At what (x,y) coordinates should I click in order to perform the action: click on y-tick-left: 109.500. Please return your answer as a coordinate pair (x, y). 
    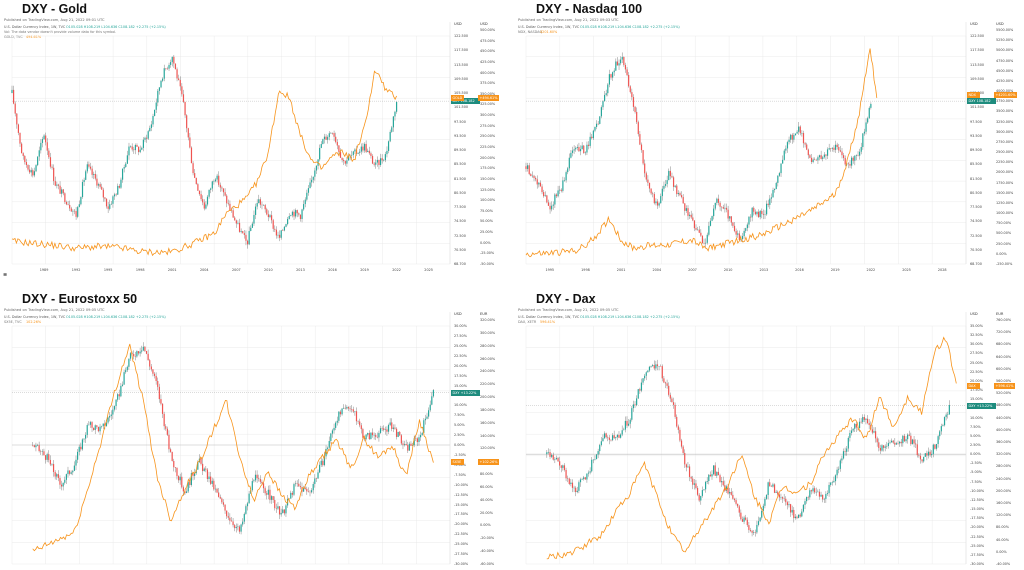
    Looking at the image, I should click on (977, 78).